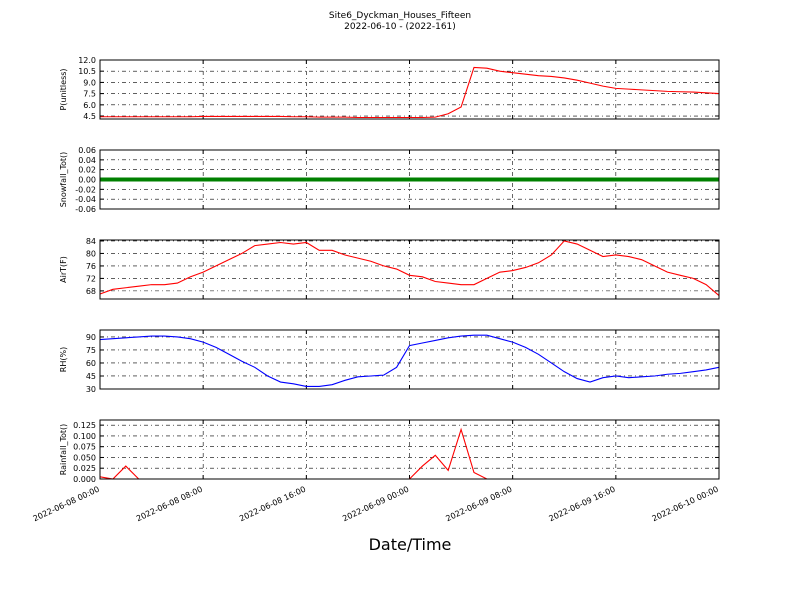  Describe the element at coordinates (84, 425) in the screenshot. I see `y-tick-label: 0.125` at that location.